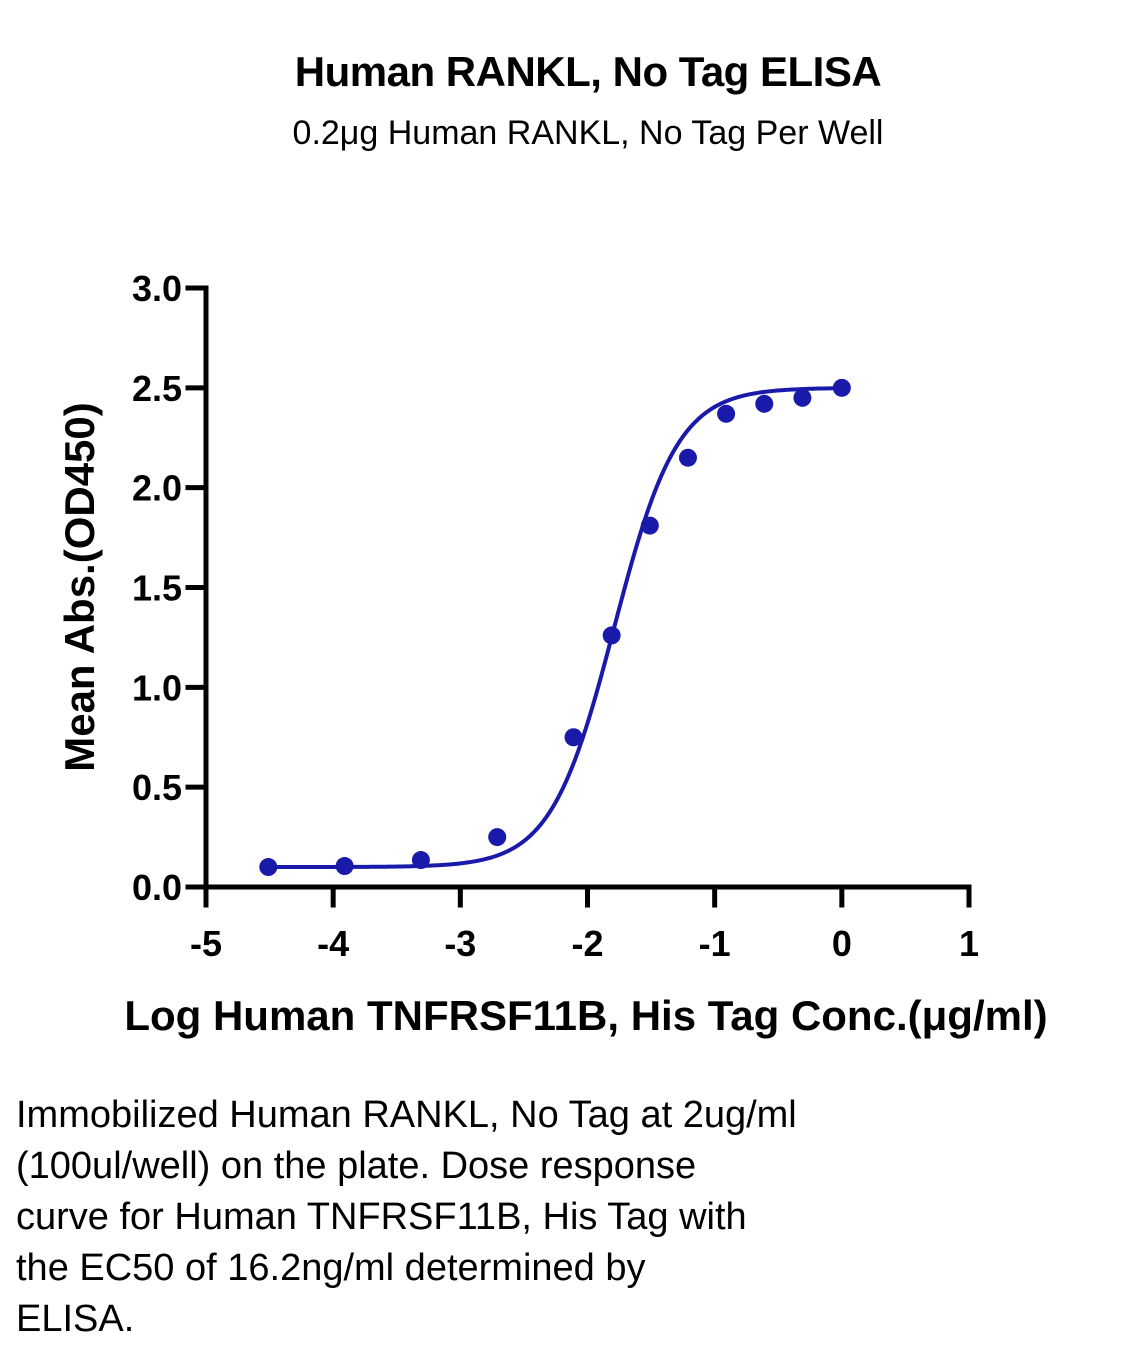 This screenshot has height=1356, width=1148. Describe the element at coordinates (587, 943) in the screenshot. I see `x-tick-label: -2` at that location.